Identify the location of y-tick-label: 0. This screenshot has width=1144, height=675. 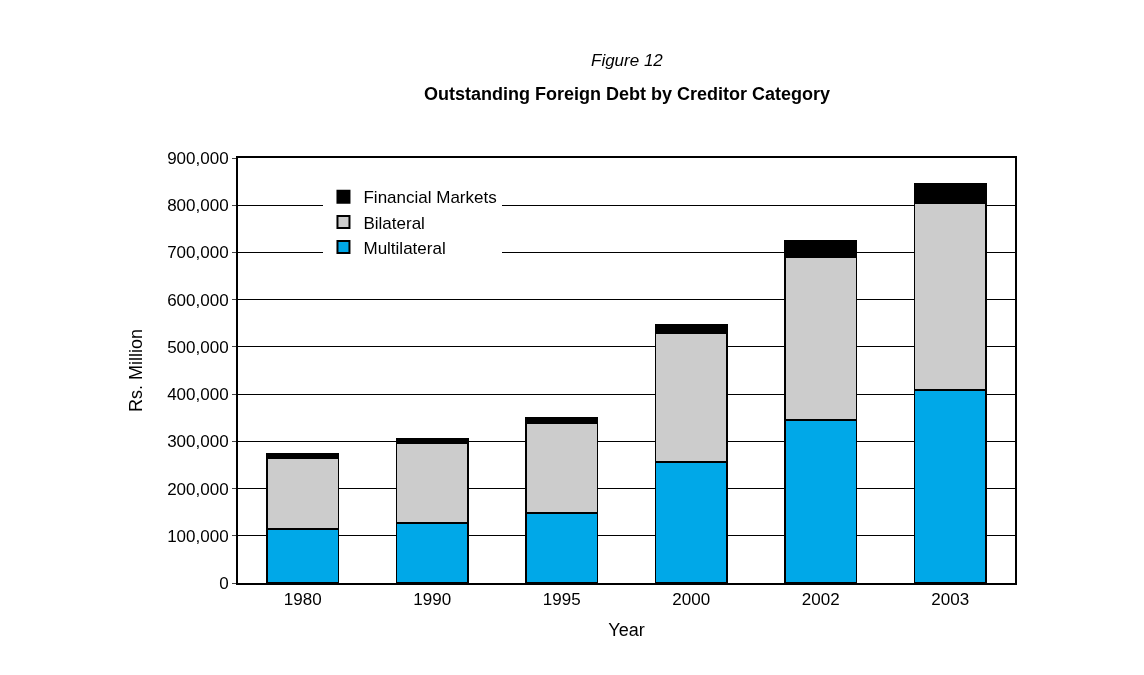
(224, 583).